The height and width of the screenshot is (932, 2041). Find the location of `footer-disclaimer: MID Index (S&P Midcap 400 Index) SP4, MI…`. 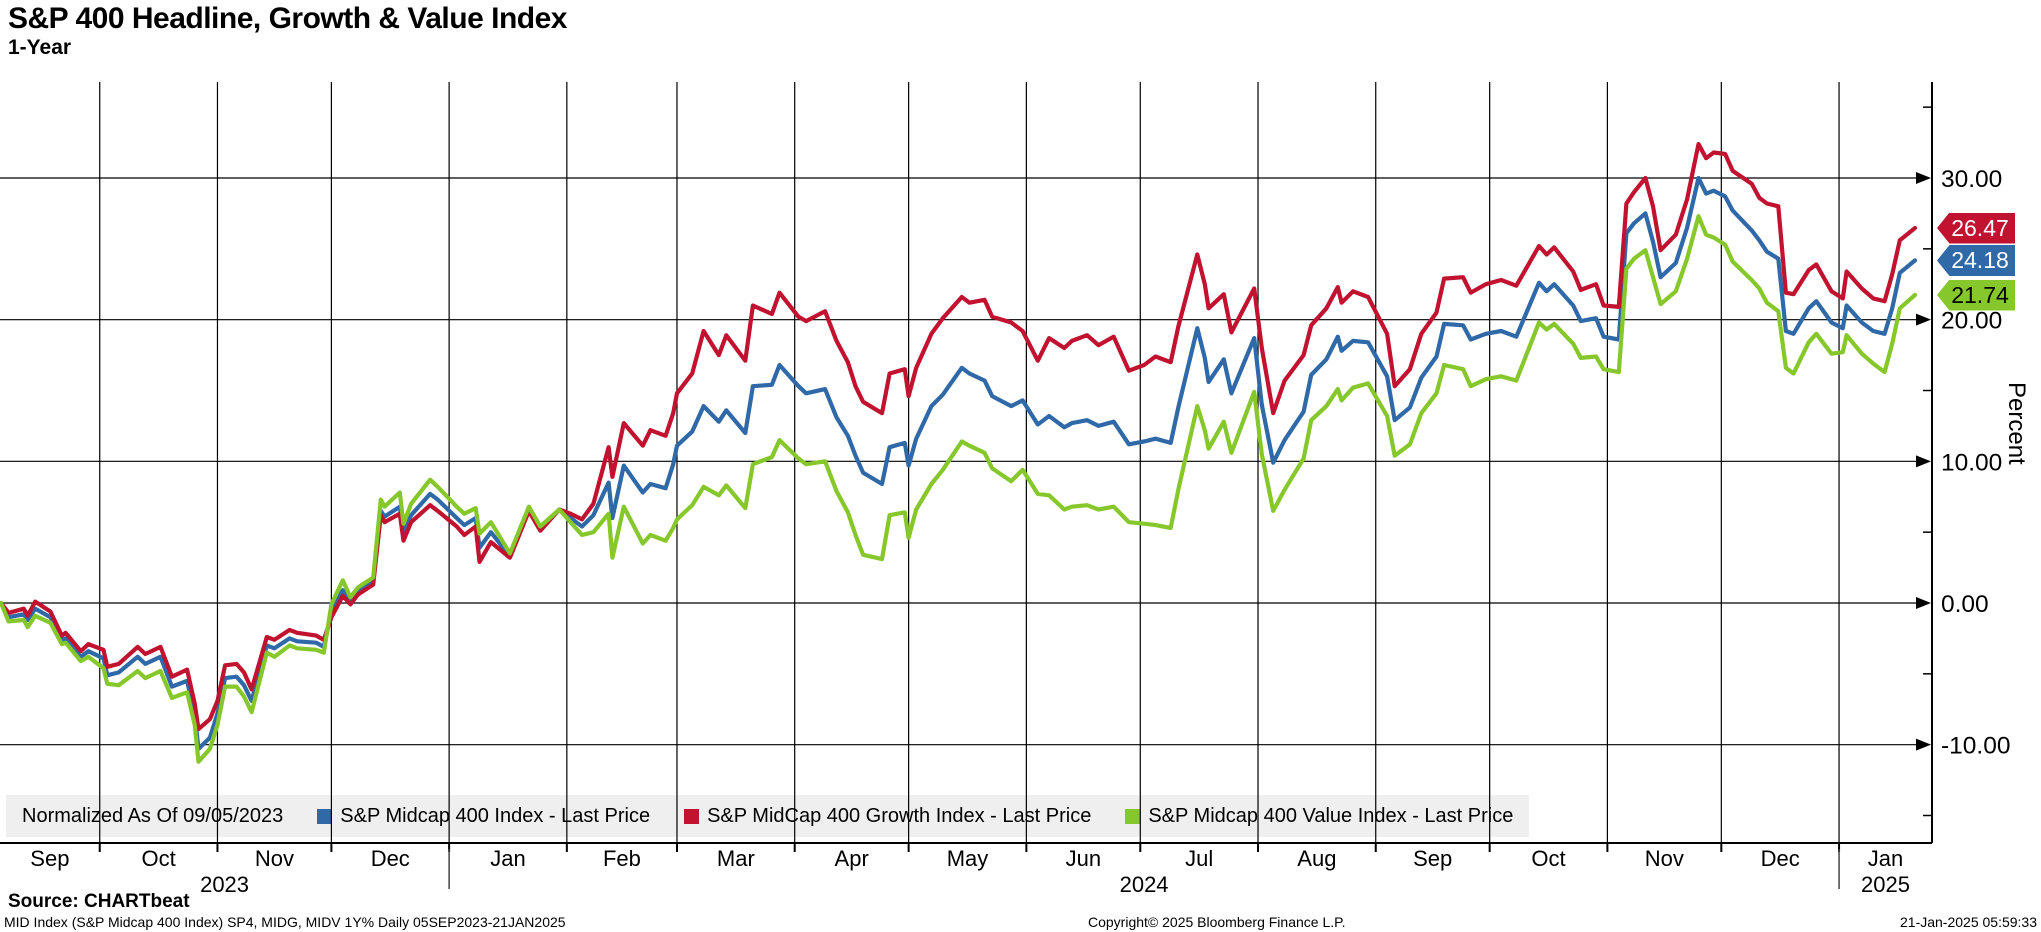

footer-disclaimer: MID Index (S&P Midcap 400 Index) SP4, MI… is located at coordinates (285, 922).